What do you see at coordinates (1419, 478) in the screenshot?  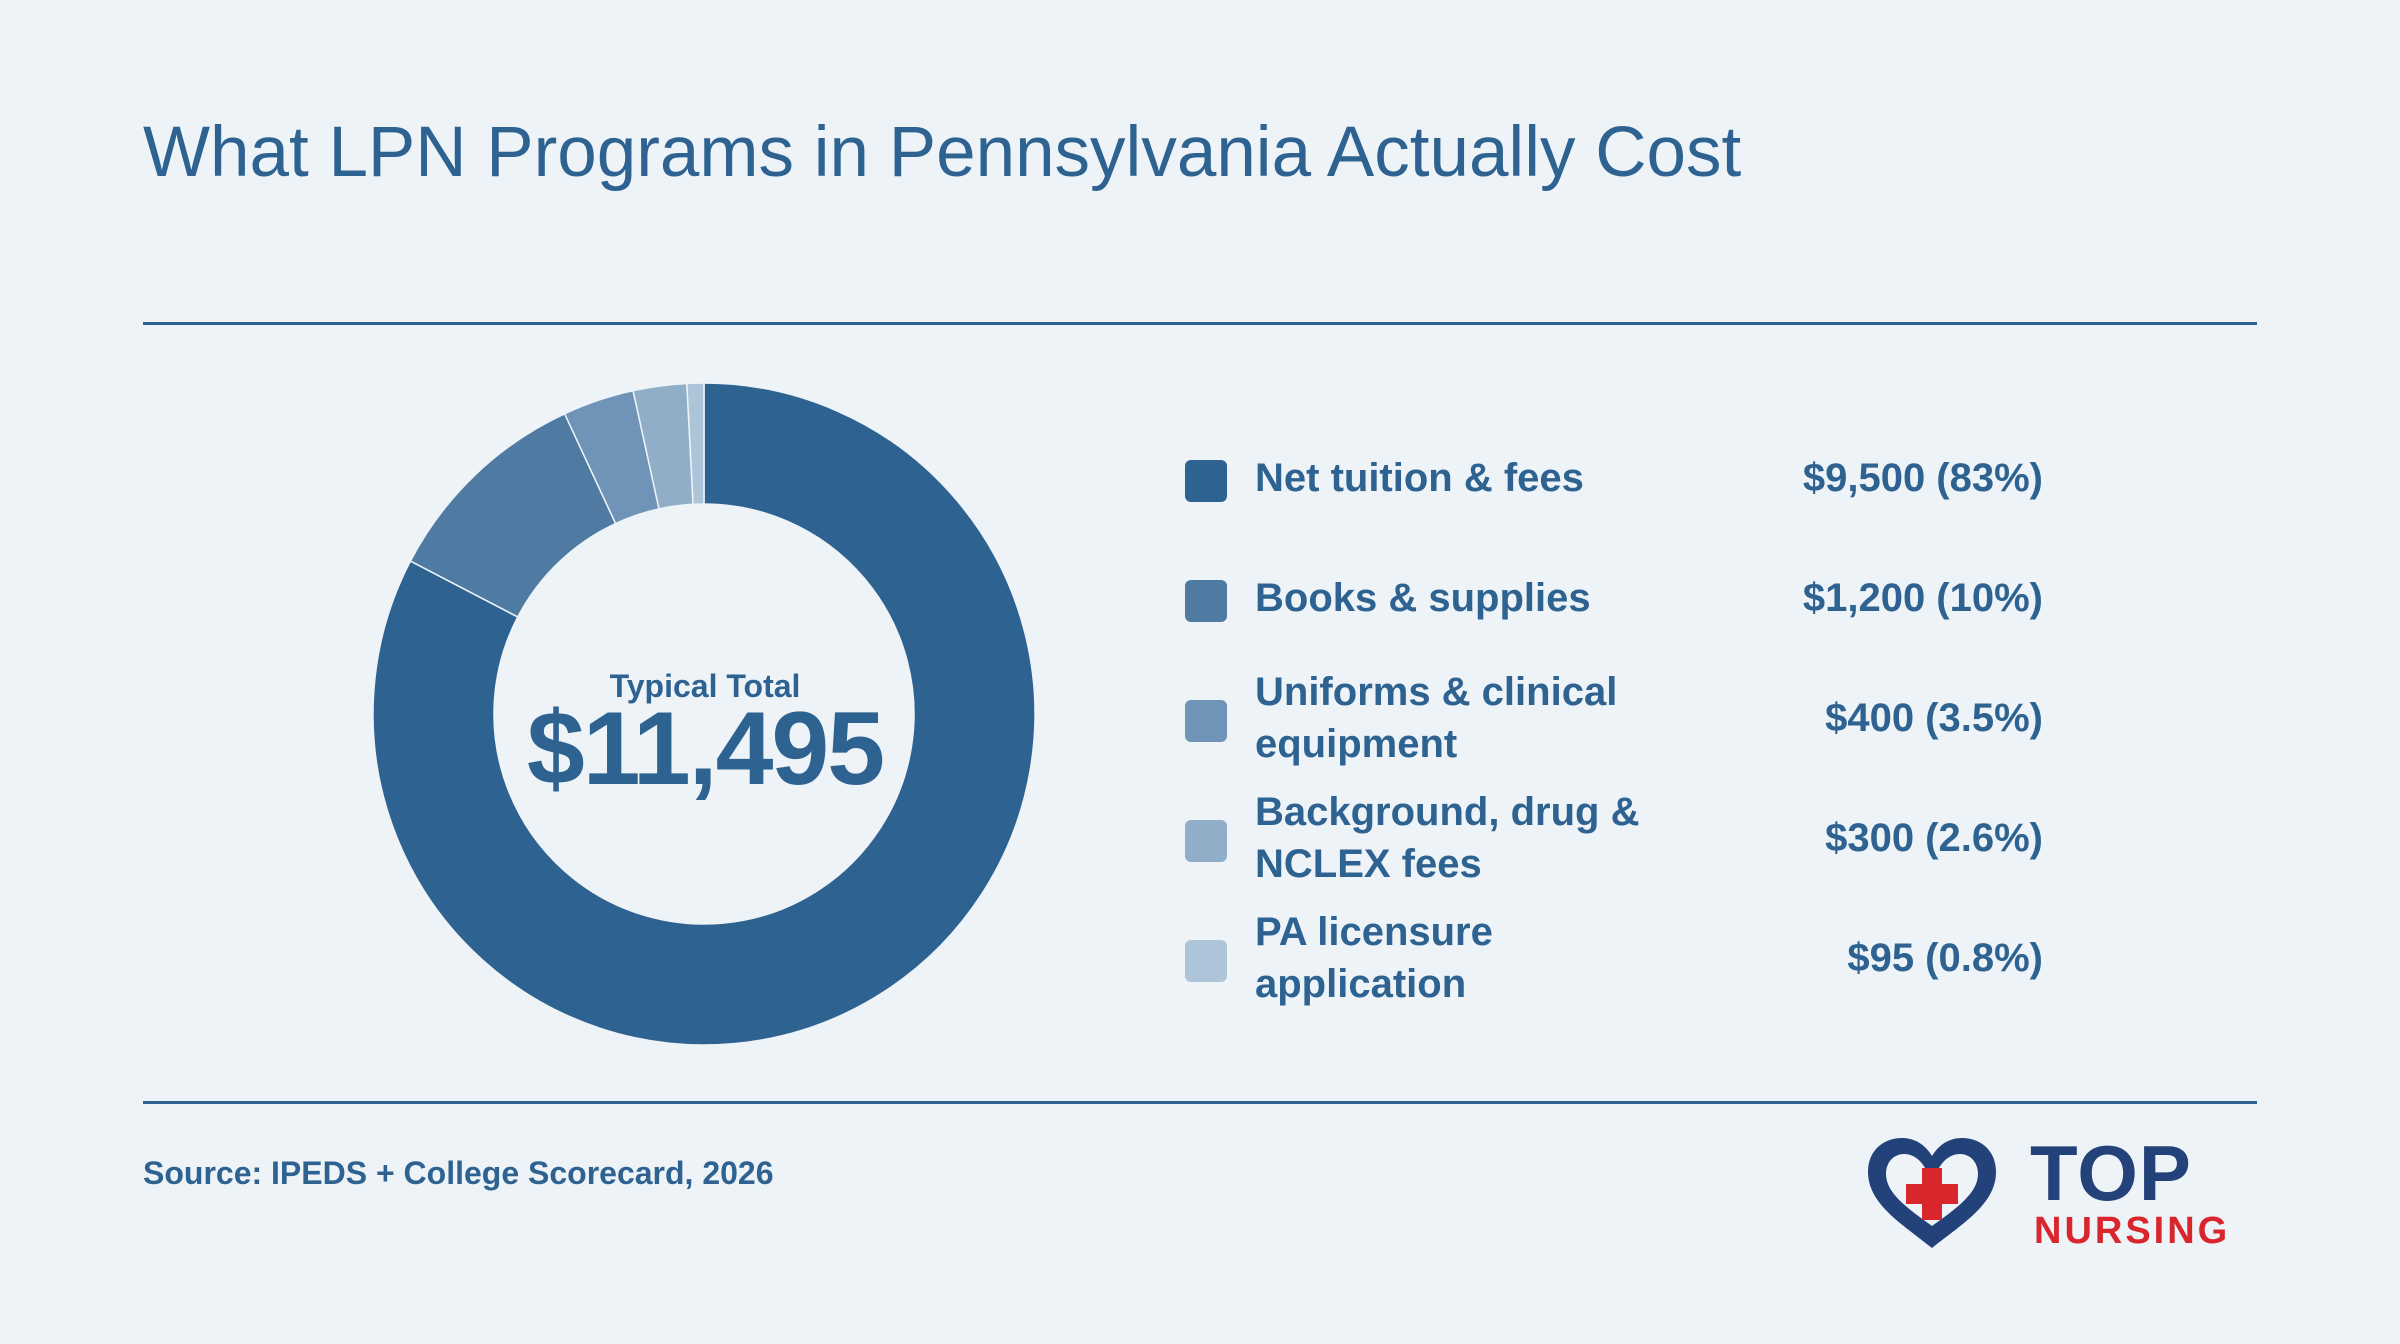 I see `legend-label: Net tuition & fees` at bounding box center [1419, 478].